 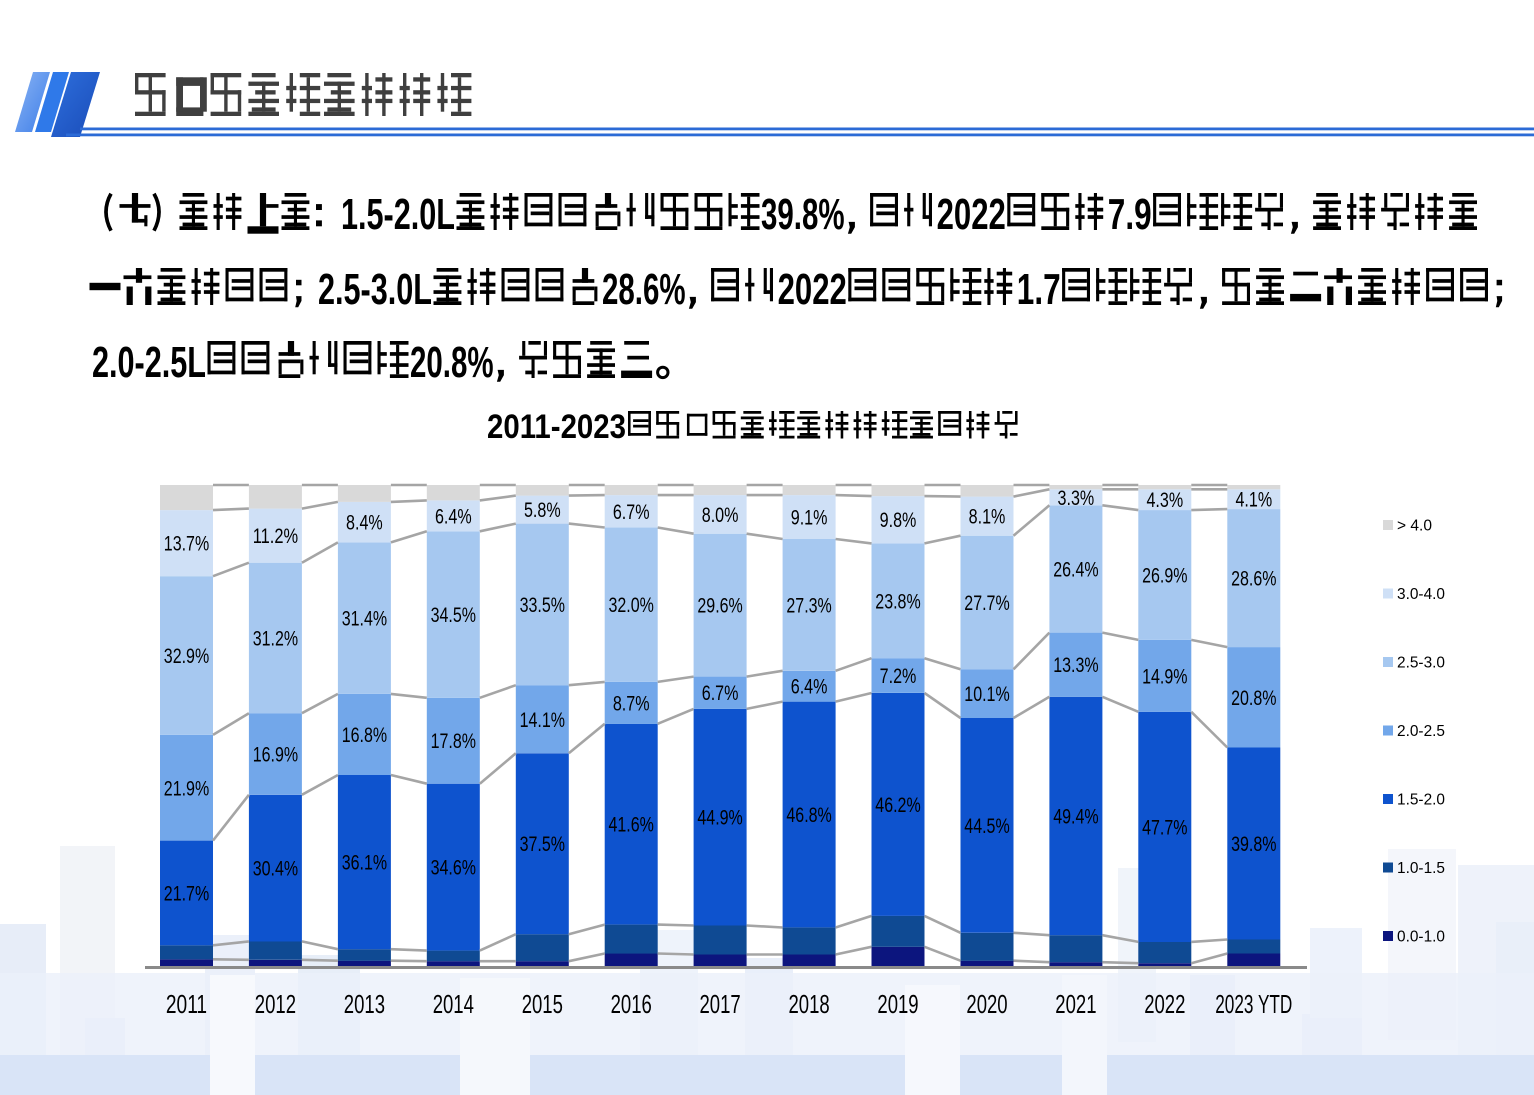 What do you see at coordinates (1075, 570) in the screenshot?
I see `svg-text: 26.4%` at bounding box center [1075, 570].